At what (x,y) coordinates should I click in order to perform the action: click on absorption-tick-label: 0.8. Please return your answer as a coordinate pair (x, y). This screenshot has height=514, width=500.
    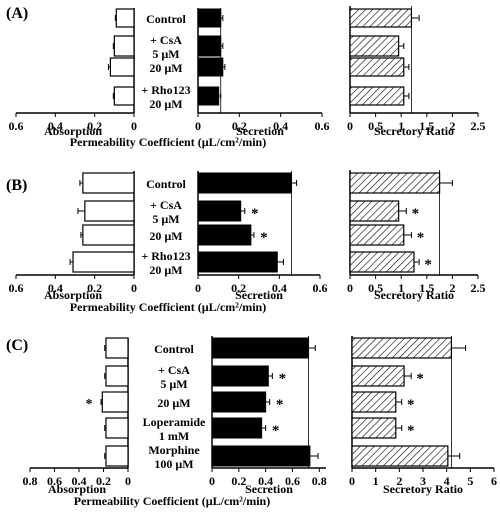
    Looking at the image, I should click on (30, 481).